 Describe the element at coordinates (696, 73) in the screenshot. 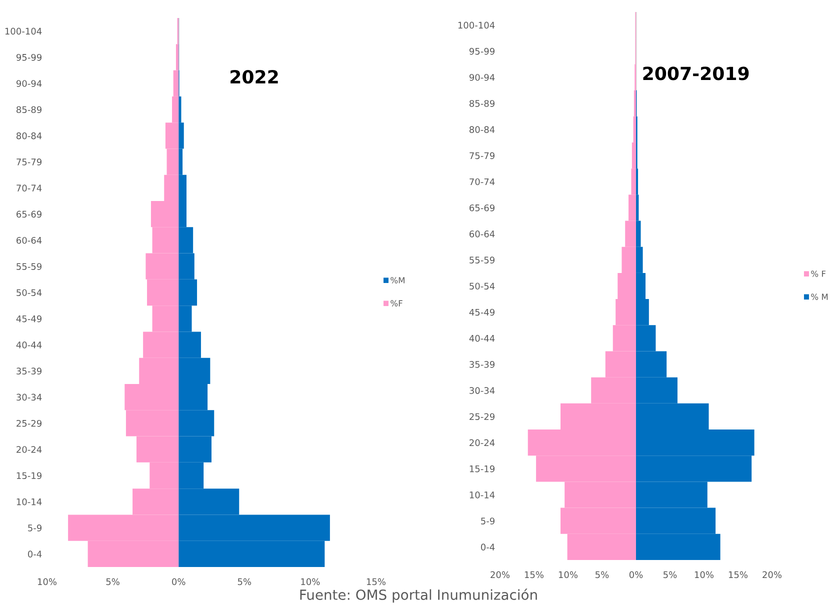

I see `text: 2007-2019` at that location.